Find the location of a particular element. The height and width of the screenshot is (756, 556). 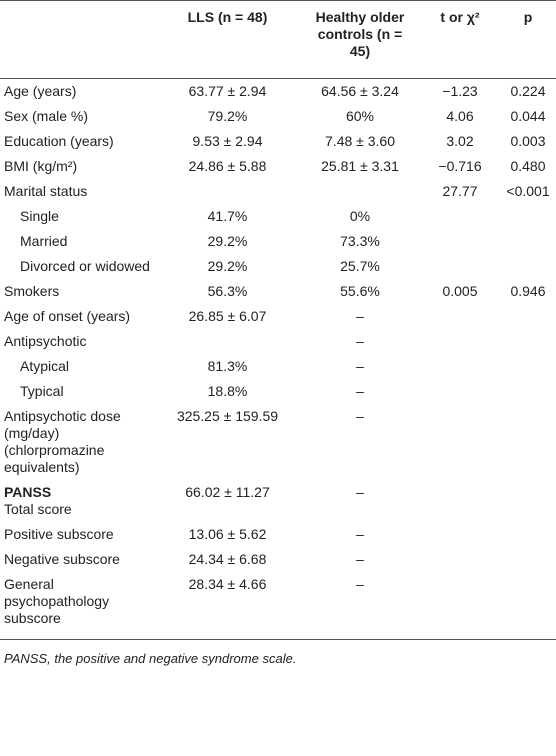

cell-text: 9.53 ± 2.94 is located at coordinates (227, 141).